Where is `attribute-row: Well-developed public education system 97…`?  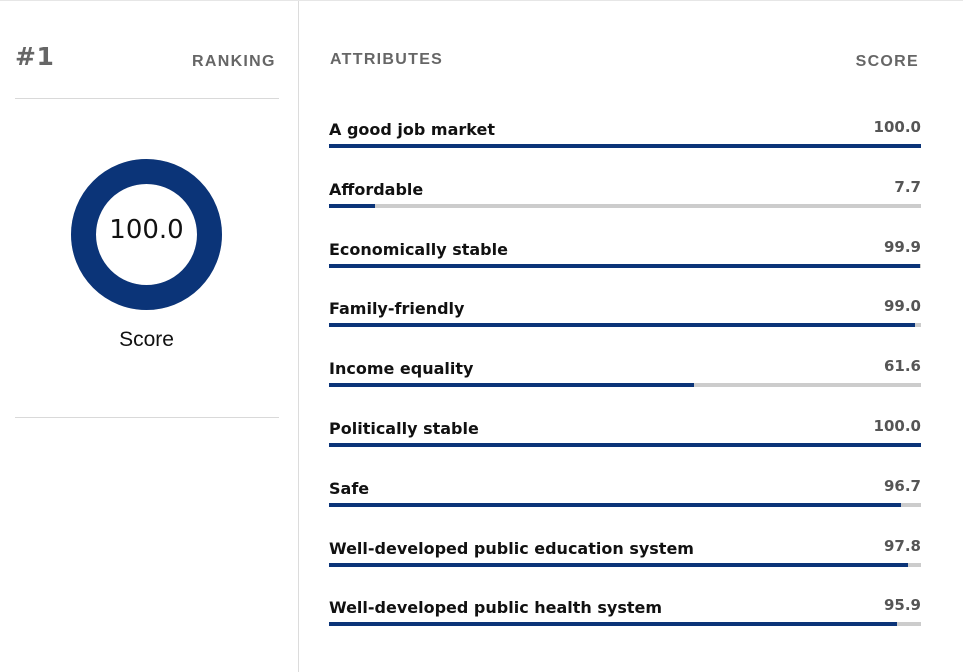
attribute-row: Well-developed public education system 97… is located at coordinates (625, 567).